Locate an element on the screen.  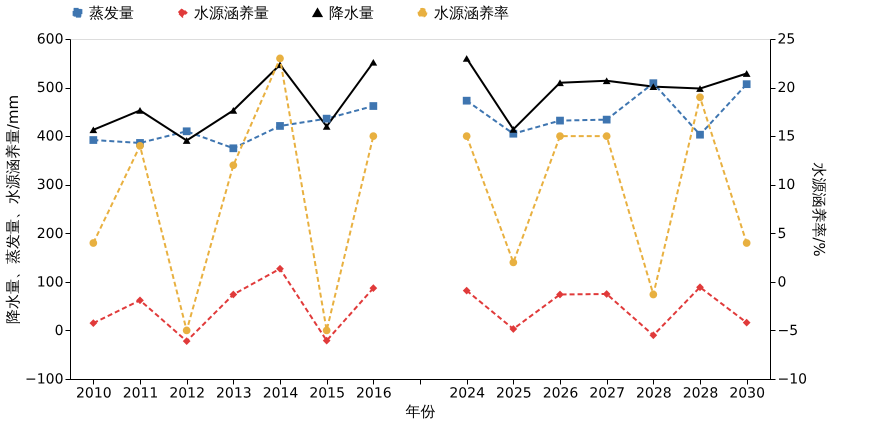
y2-tick-label: 25 is located at coordinates (787, 40).